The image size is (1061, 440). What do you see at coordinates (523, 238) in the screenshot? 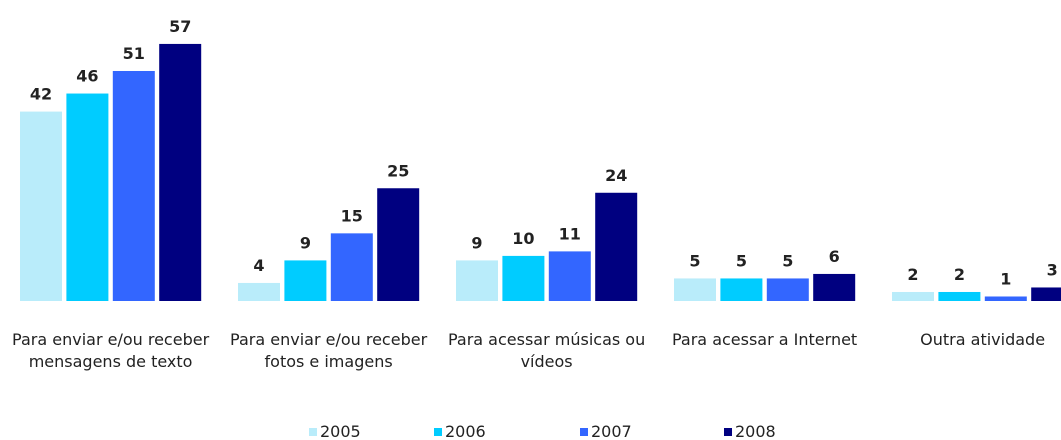
I see `value-label: 10` at bounding box center [523, 238].